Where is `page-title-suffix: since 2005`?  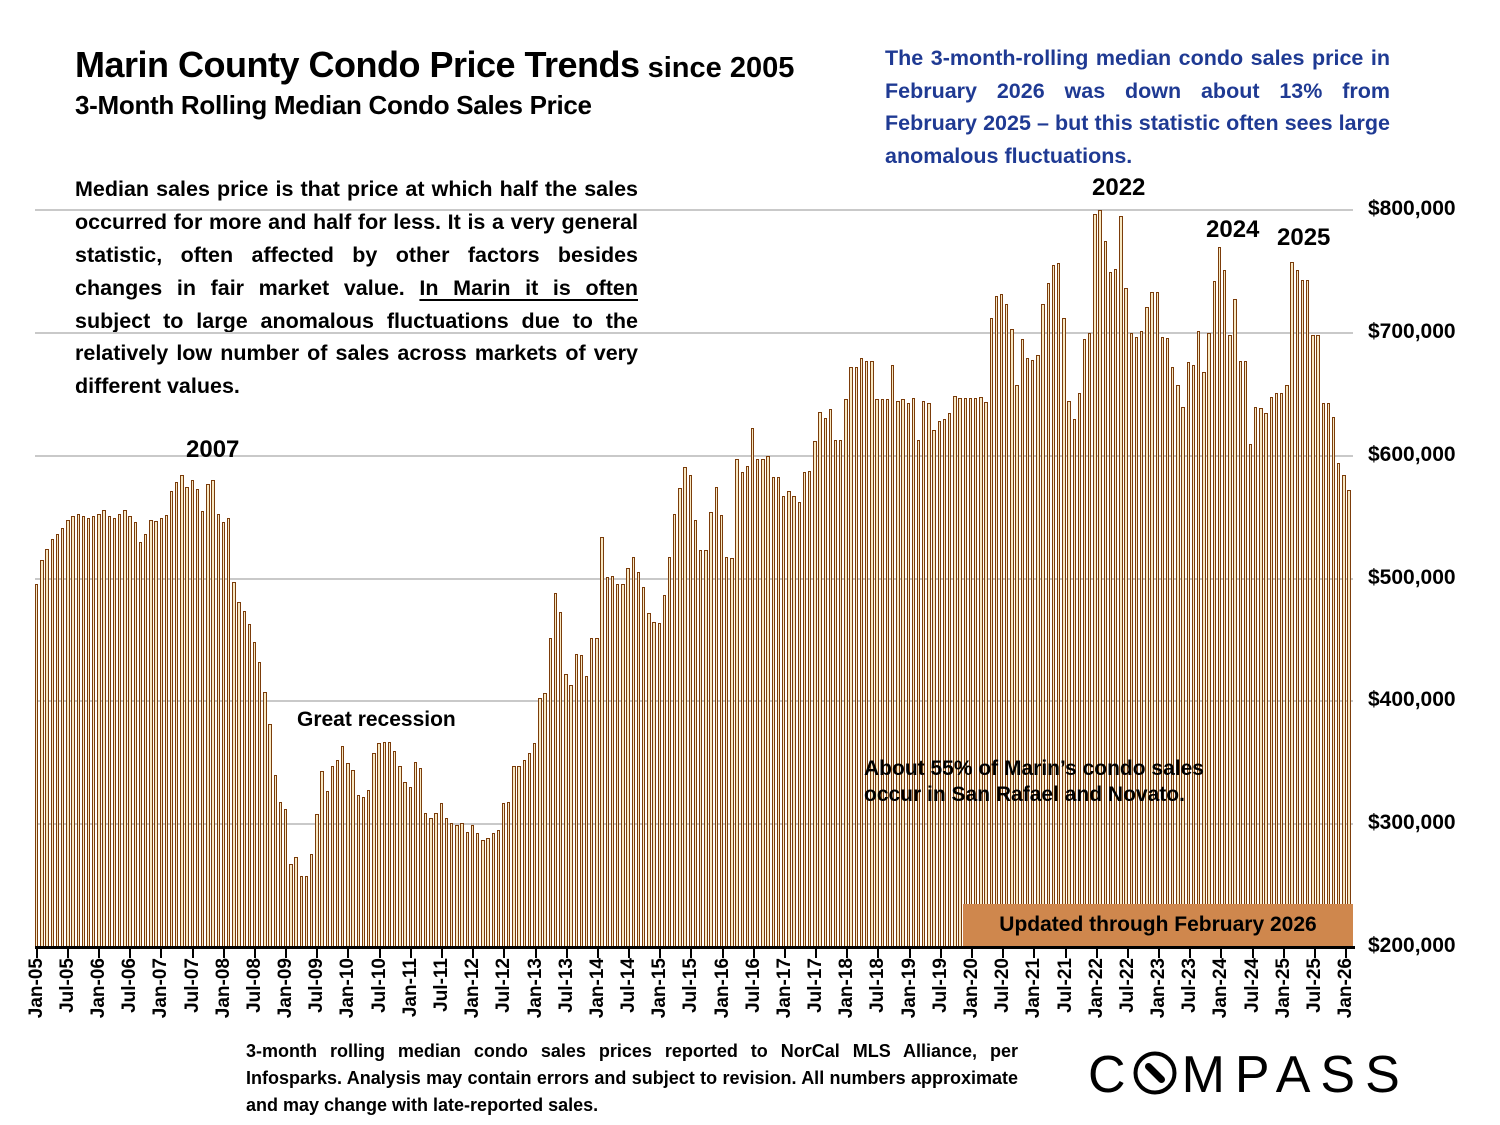
page-title-suffix: since 2005 is located at coordinates (717, 68).